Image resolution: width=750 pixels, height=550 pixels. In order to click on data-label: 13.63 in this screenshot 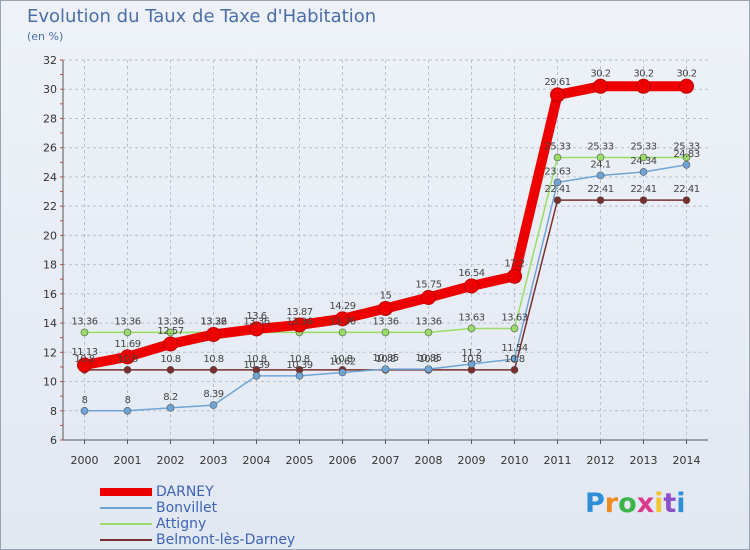, I will do `click(471, 317)`.